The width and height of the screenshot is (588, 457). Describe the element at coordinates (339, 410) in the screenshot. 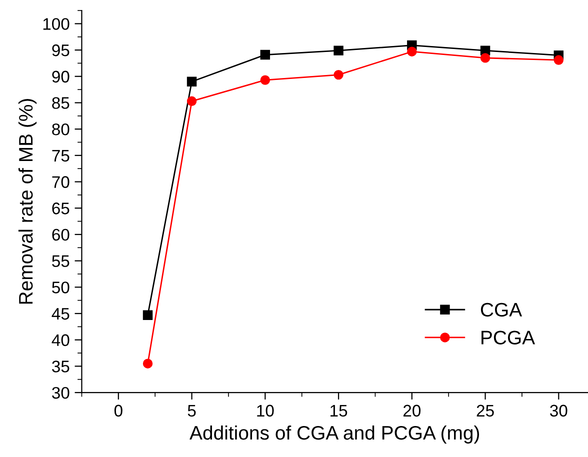

I see `x-tick-label: 15` at that location.